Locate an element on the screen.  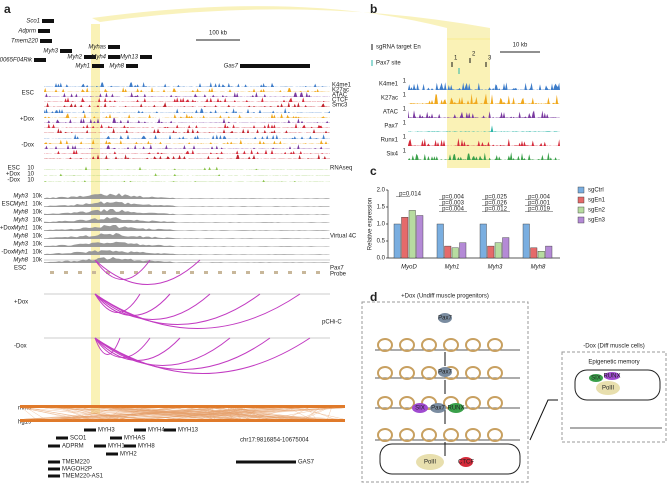
rnaseq-row: ESC is located at coordinates (14, 169).